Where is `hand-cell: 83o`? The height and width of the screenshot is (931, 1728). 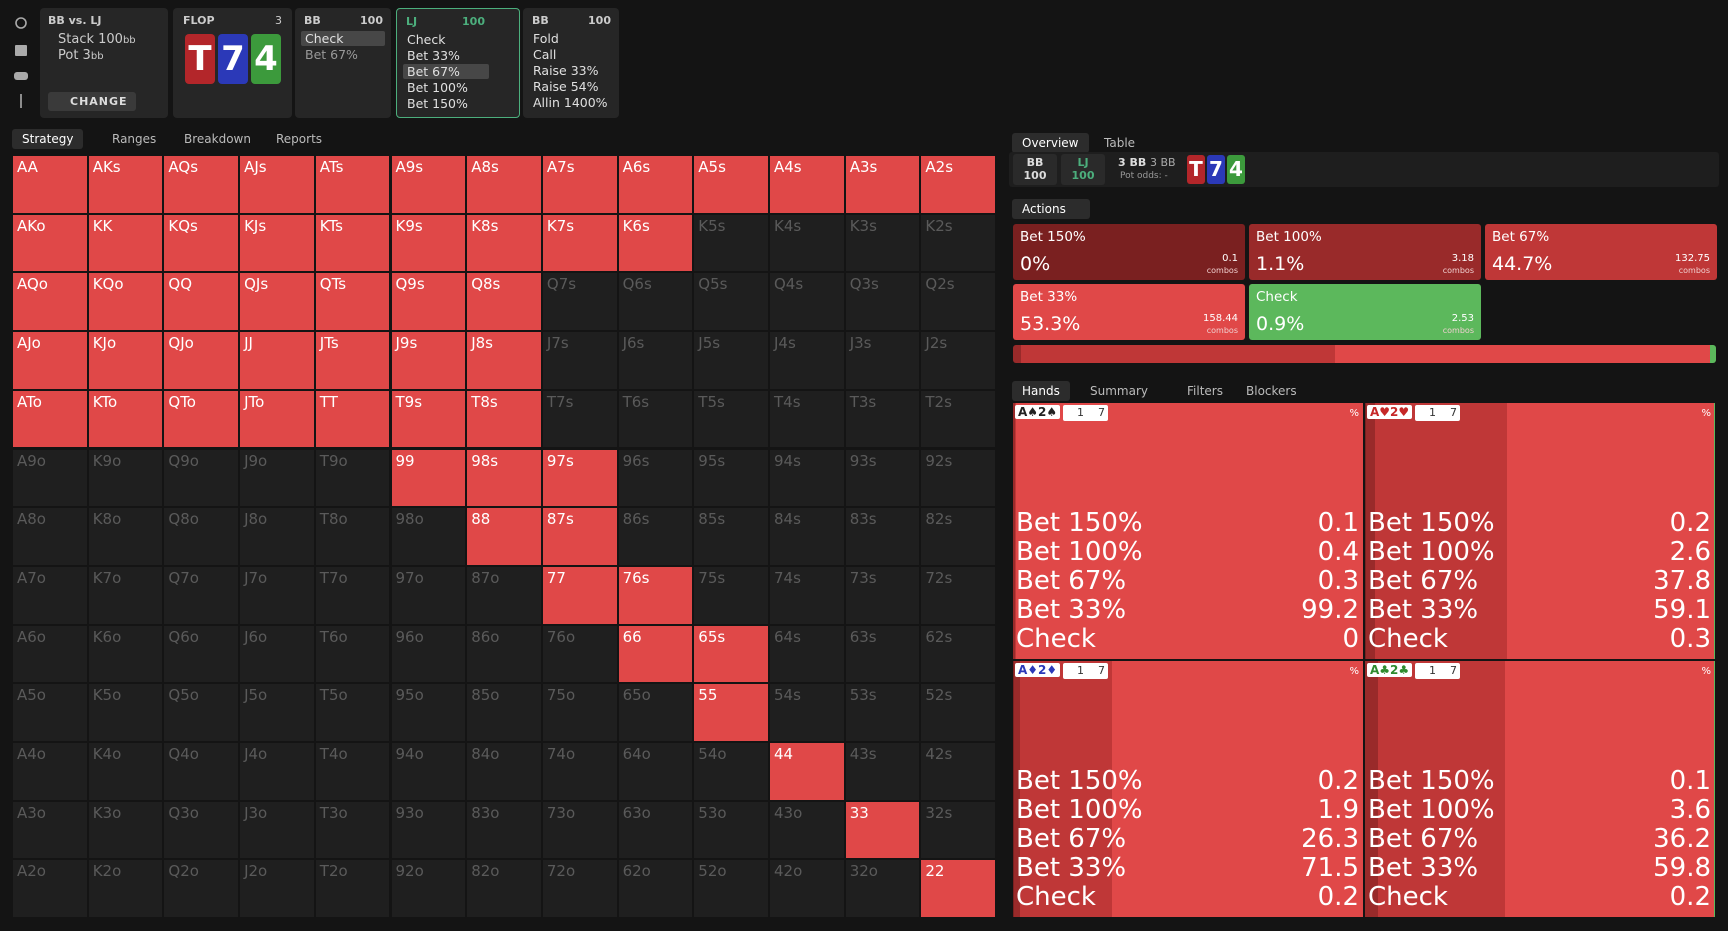 hand-cell: 83o is located at coordinates (504, 830).